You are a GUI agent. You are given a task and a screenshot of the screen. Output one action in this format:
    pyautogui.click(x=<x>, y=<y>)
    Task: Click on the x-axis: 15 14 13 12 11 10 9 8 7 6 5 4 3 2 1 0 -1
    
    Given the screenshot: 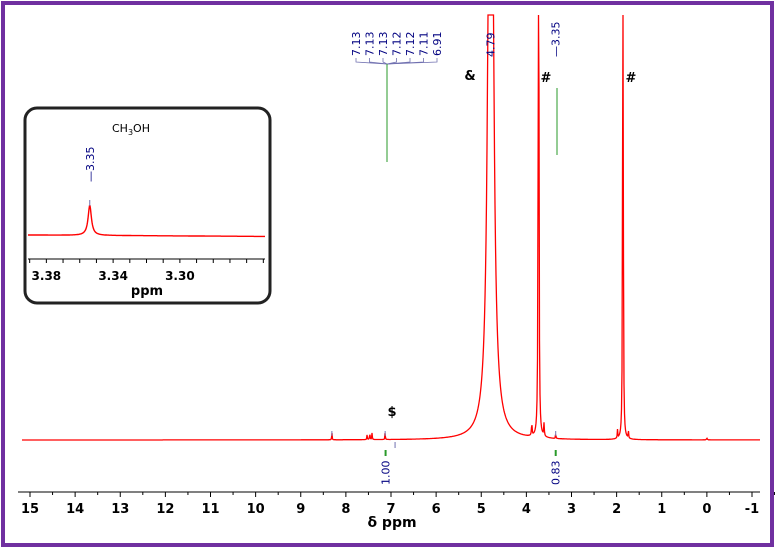 What is the action you would take?
    pyautogui.click(x=396, y=504)
    